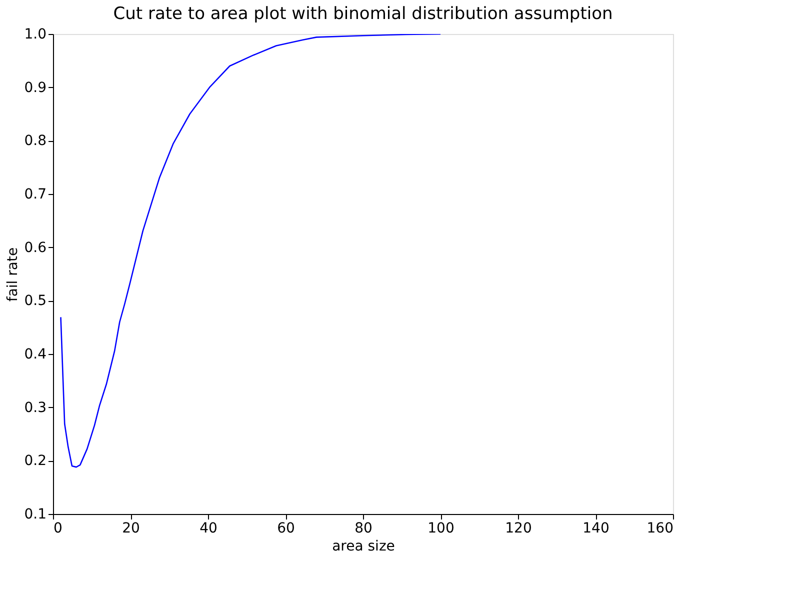  What do you see at coordinates (286, 528) in the screenshot?
I see `x-tick-label: 60` at bounding box center [286, 528].